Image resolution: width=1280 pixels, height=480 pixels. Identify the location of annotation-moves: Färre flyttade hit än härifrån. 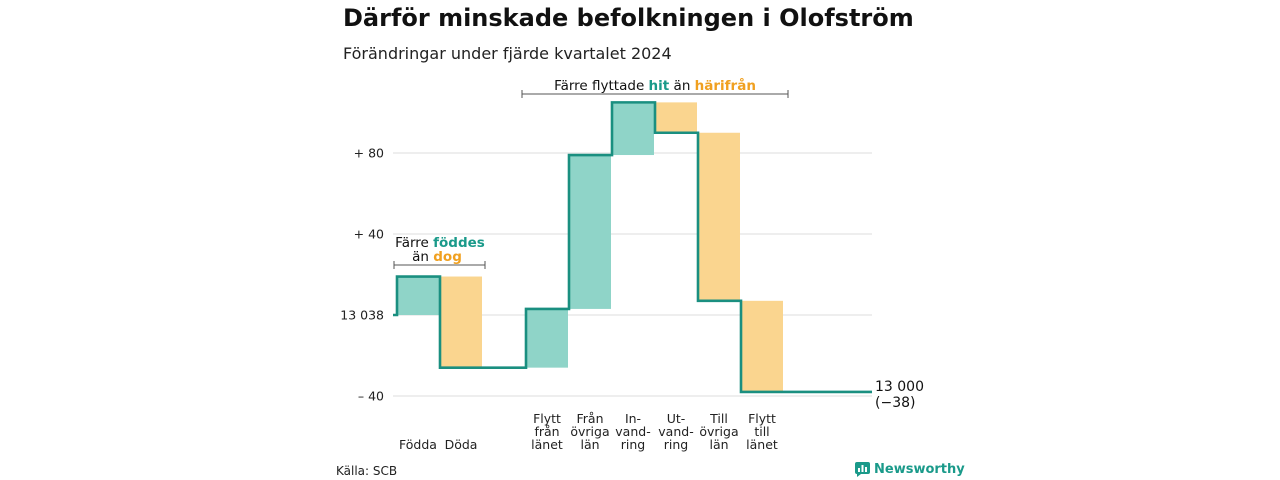
(655, 85).